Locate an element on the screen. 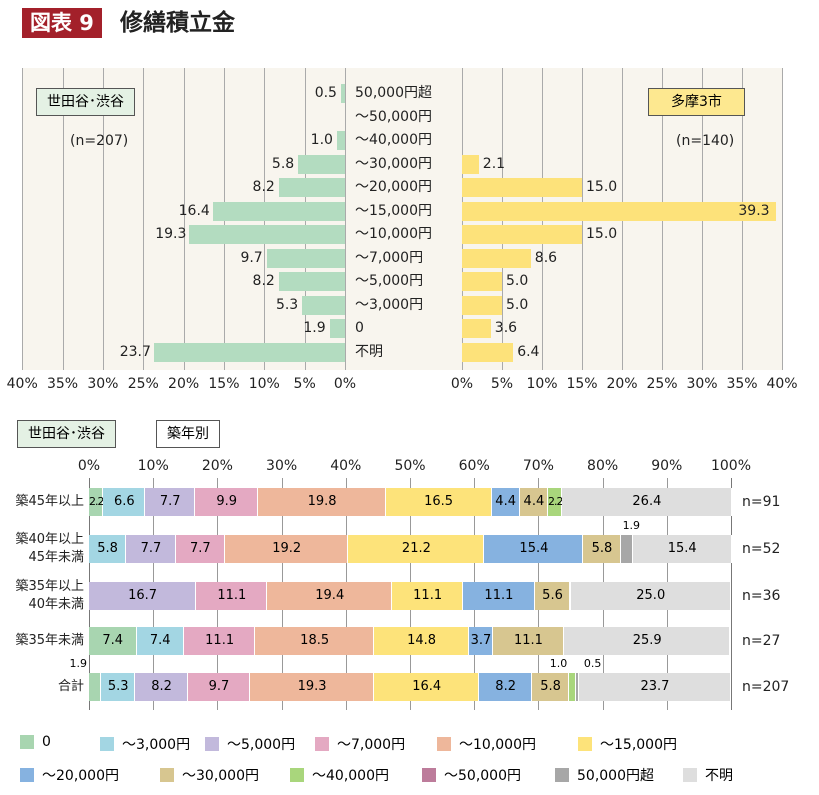 This screenshot has height=795, width=819. axis-tick: 60% is located at coordinates (474, 466).